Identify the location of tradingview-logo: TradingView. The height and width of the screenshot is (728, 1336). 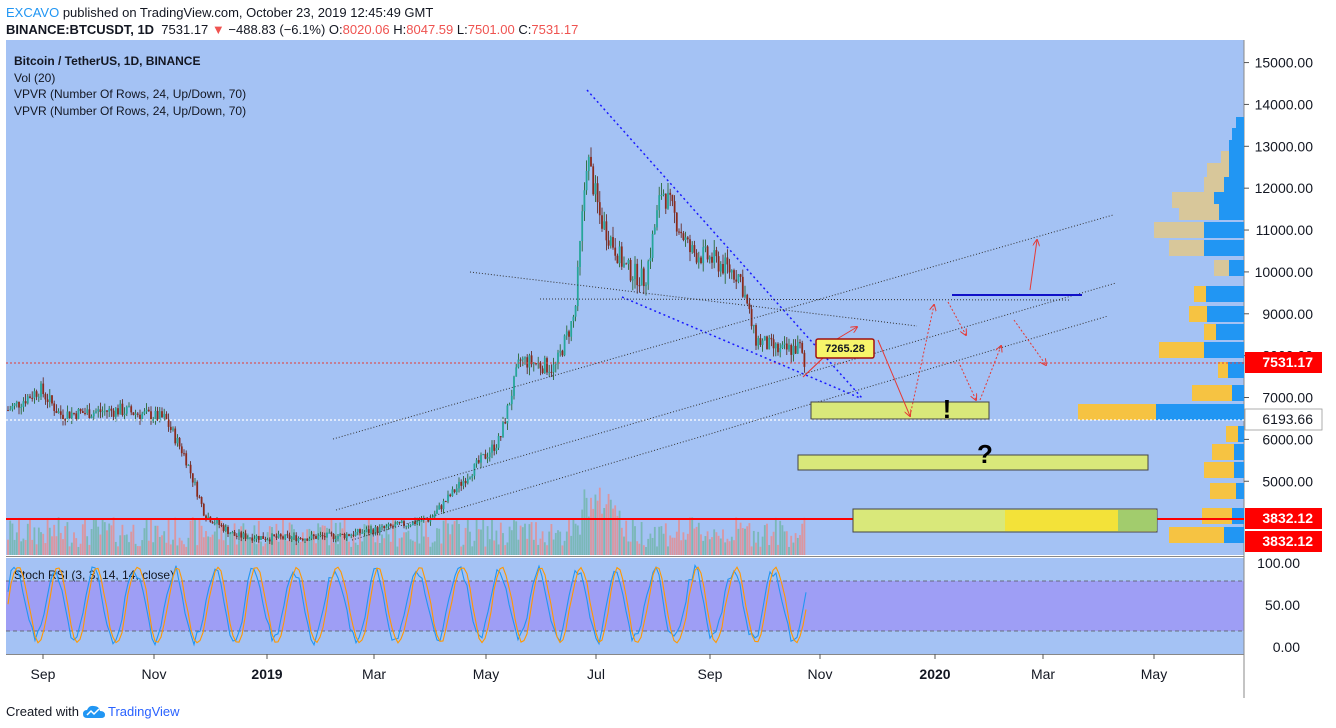
(131, 711).